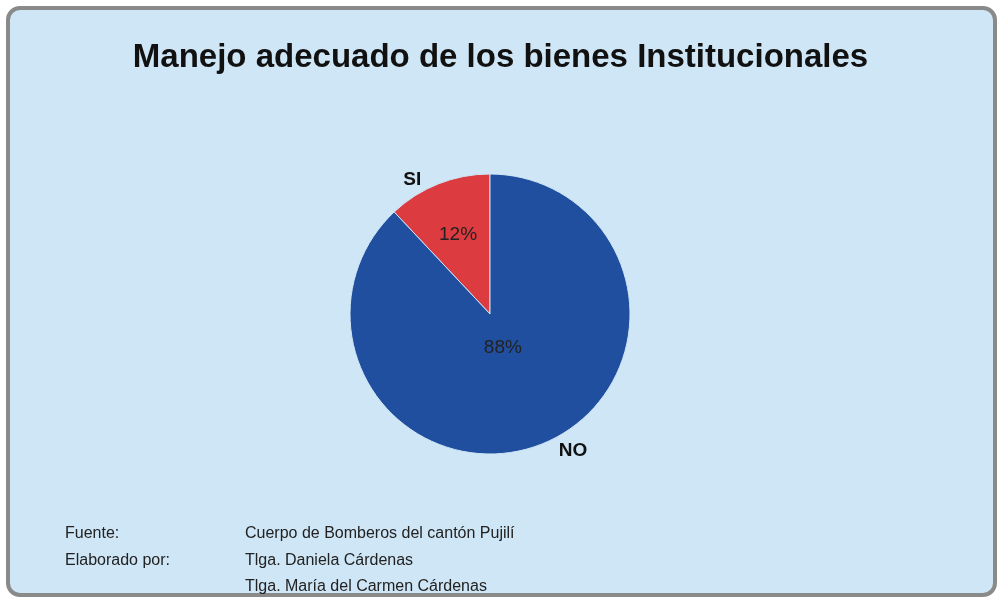 This screenshot has height=601, width=1001. I want to click on text: Tlga. Daniela Cárdenas, so click(329, 559).